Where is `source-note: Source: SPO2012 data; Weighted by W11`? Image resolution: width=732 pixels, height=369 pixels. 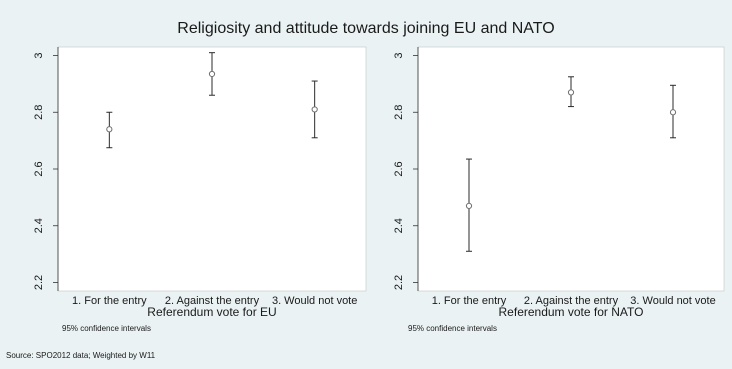
source-note: Source: SPO2012 data; Weighted by W11 is located at coordinates (81, 355).